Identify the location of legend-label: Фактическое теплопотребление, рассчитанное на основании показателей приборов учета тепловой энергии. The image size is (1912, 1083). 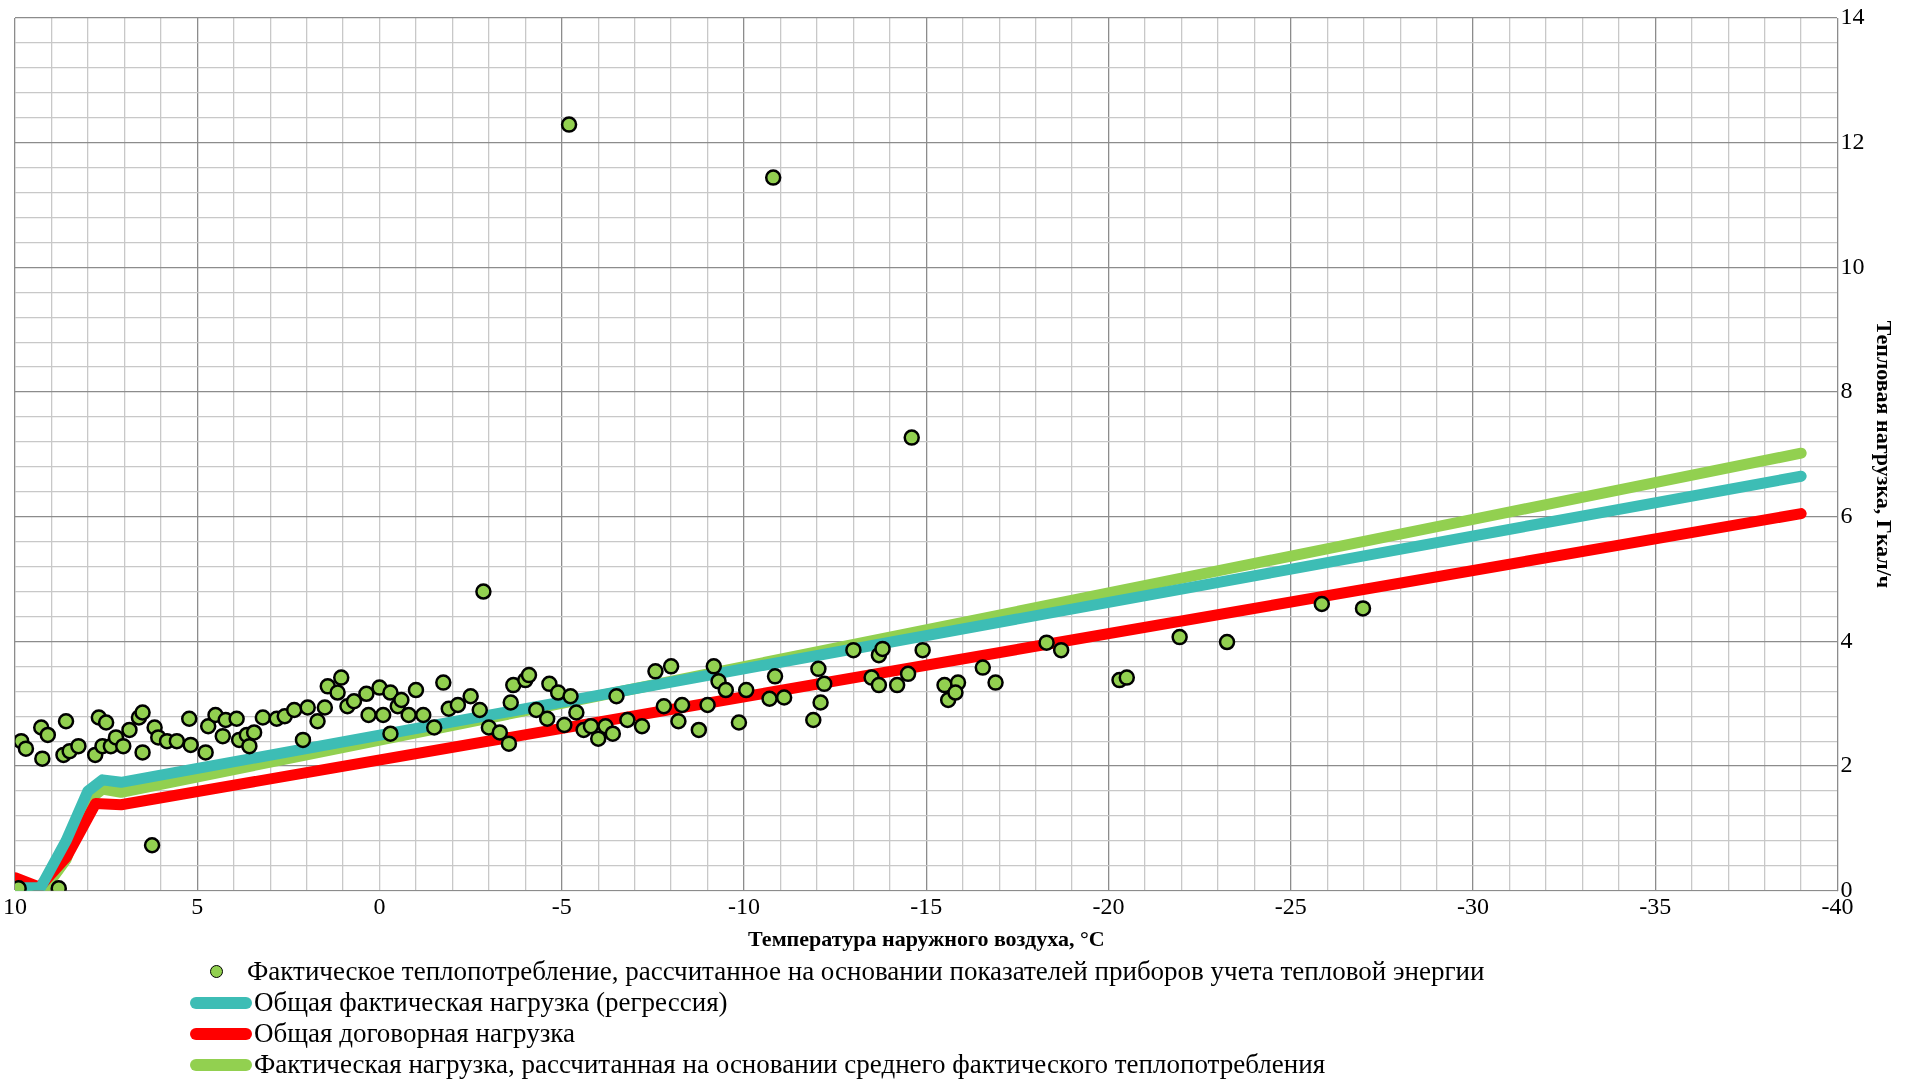
(866, 971).